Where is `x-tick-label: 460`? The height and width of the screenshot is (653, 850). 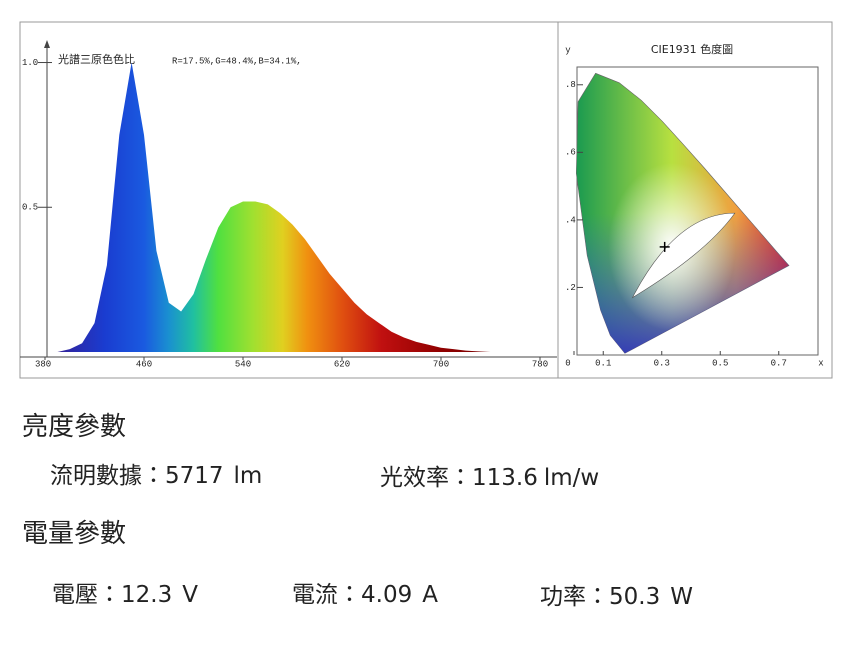
x-tick-label: 460 is located at coordinates (144, 364).